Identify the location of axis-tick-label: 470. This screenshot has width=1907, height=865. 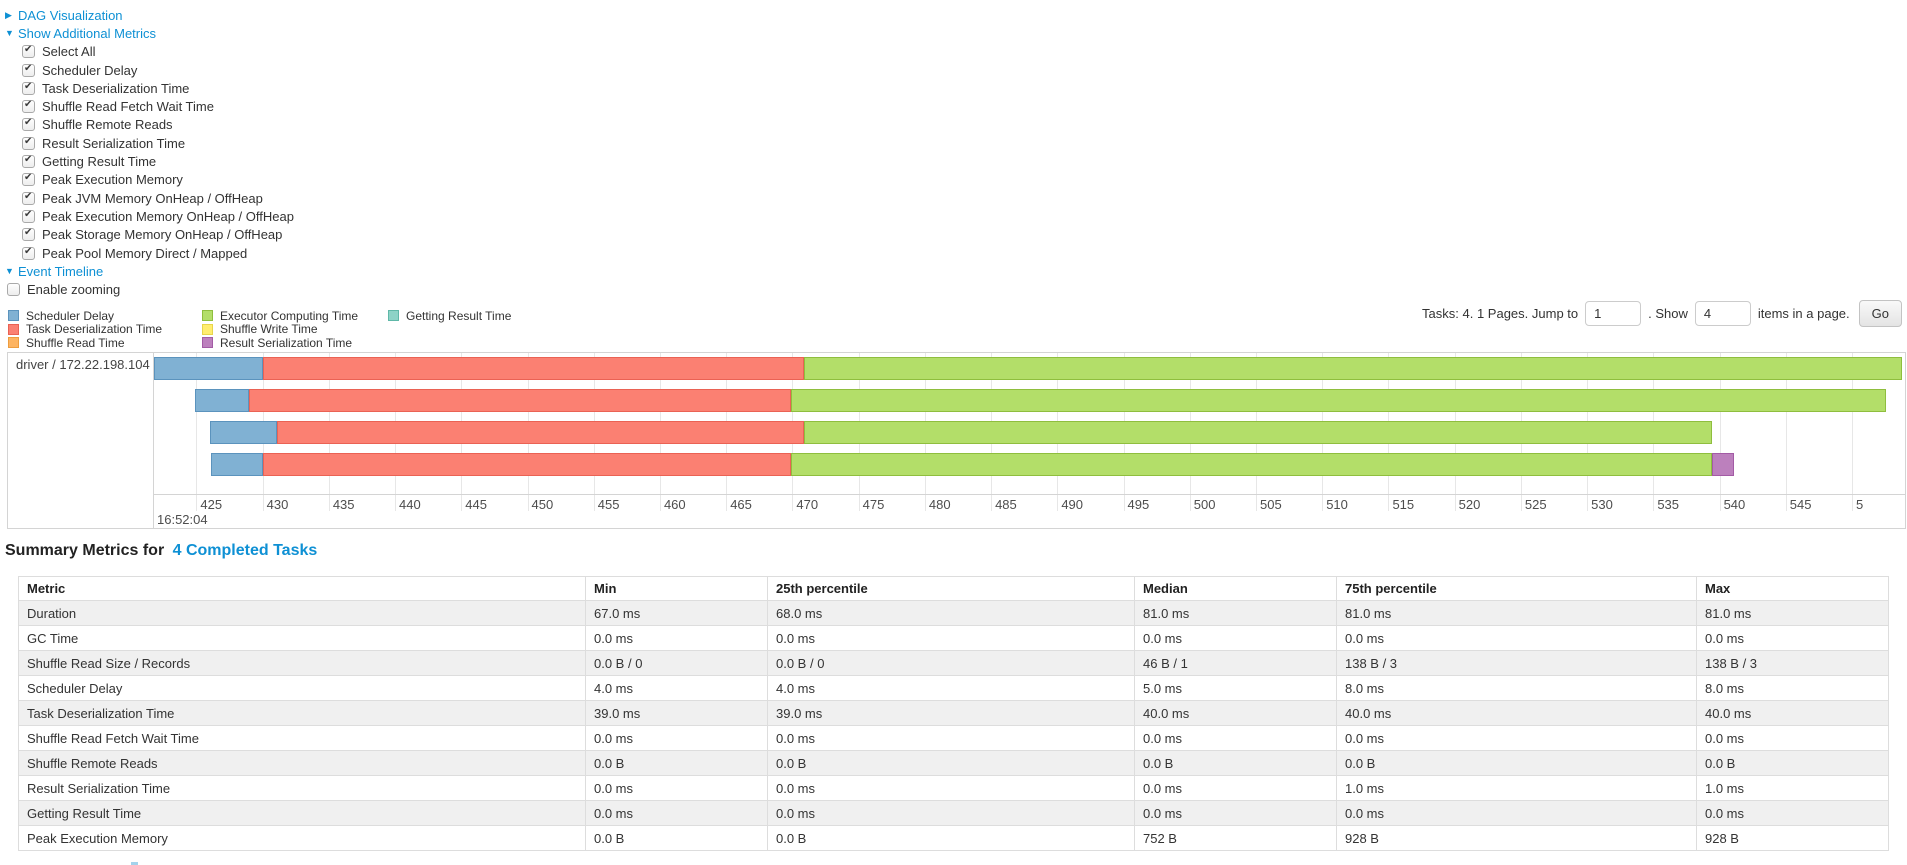
(807, 504).